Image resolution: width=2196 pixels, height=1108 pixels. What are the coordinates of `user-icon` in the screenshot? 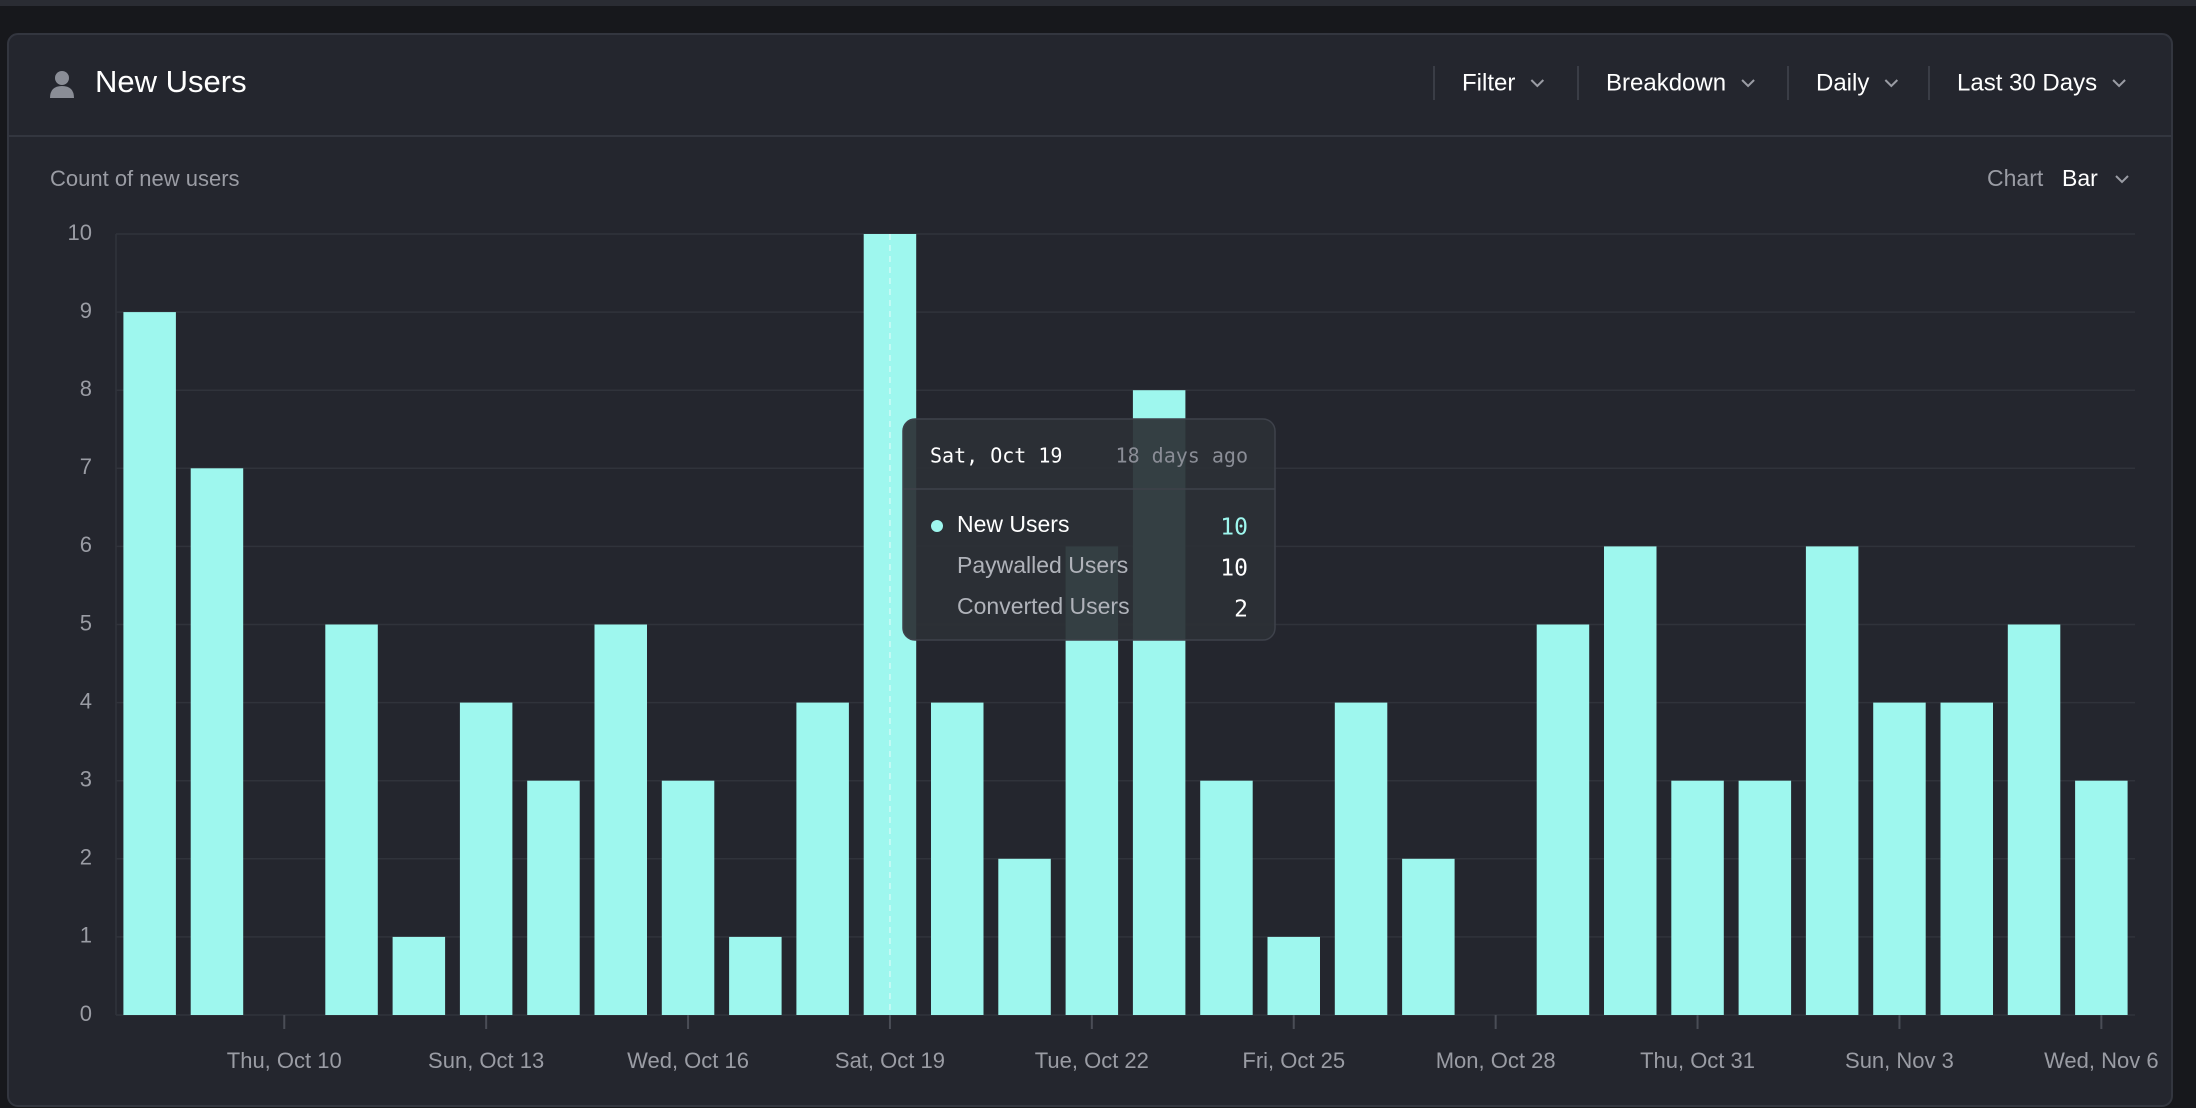 It's located at (62, 84).